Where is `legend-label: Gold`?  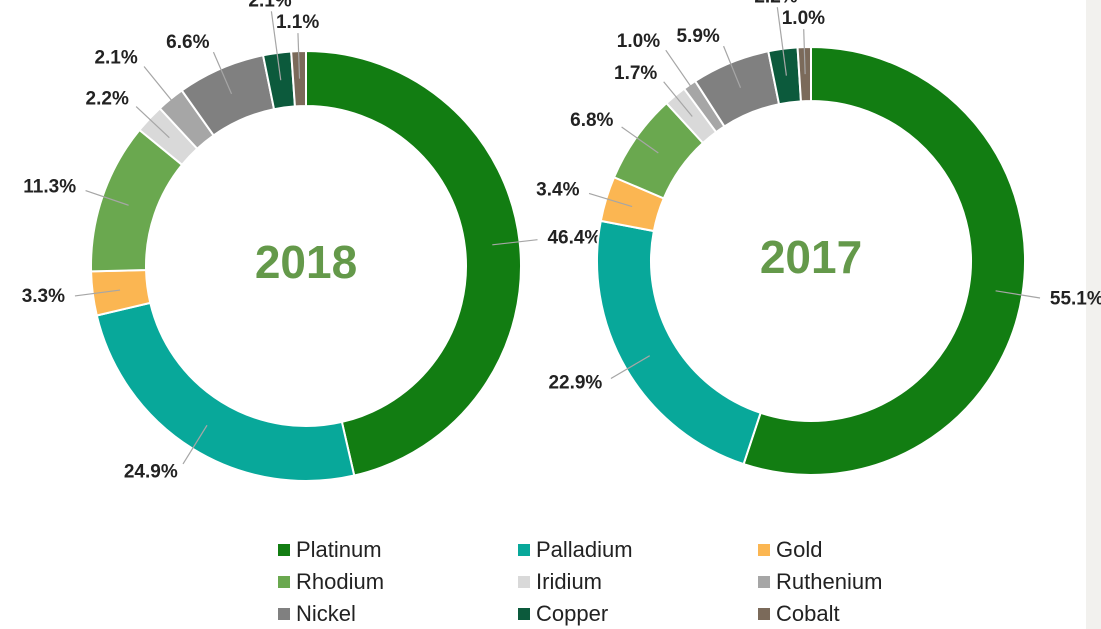 legend-label: Gold is located at coordinates (799, 549).